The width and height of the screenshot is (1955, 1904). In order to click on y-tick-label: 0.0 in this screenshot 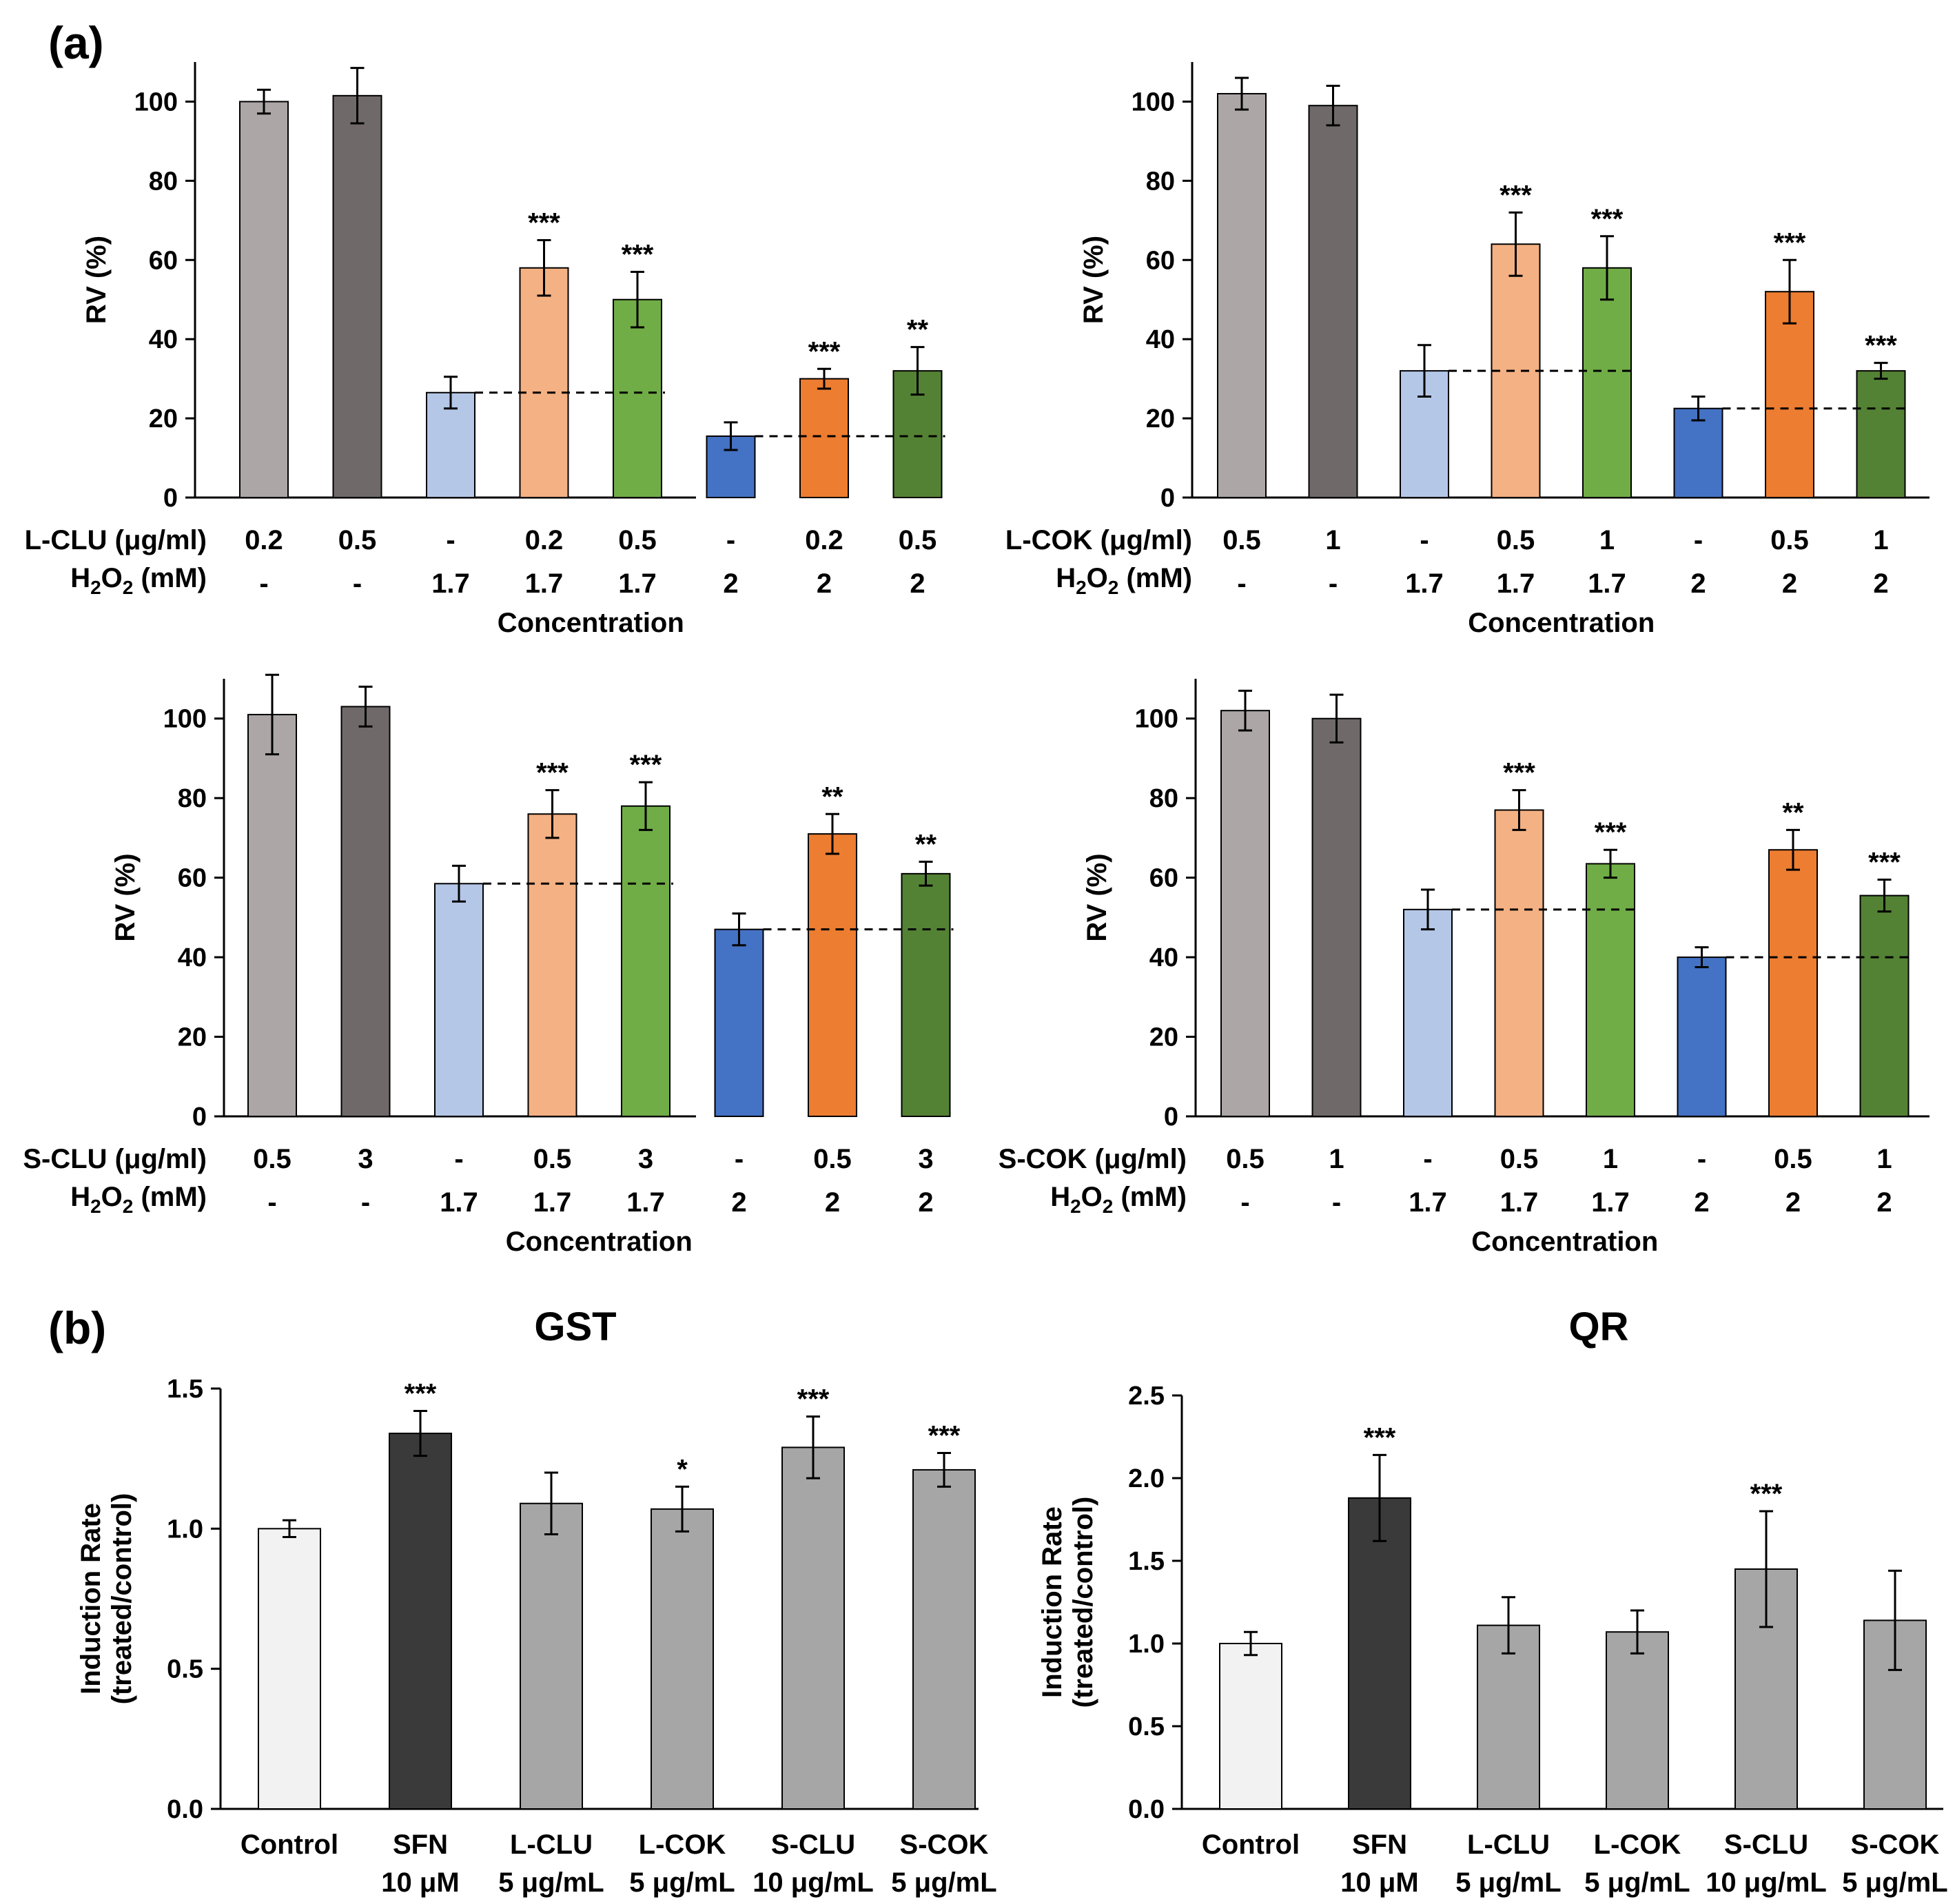, I will do `click(1146, 1809)`.